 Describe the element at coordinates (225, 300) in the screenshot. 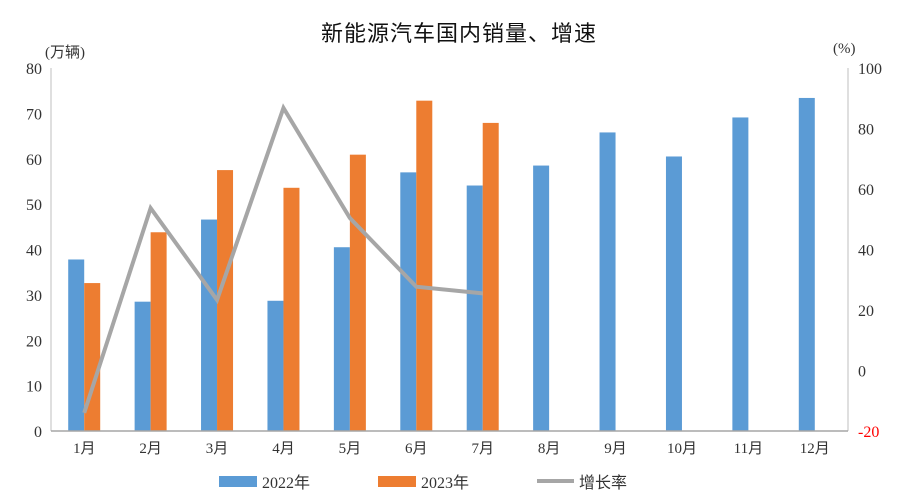

I see `bar-2023年-3月` at that location.